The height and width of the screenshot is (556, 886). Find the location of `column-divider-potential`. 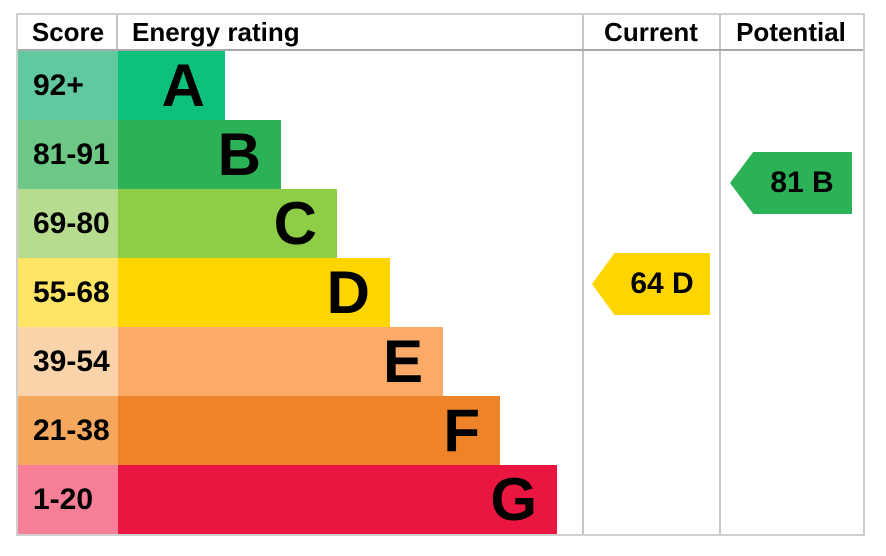

column-divider-potential is located at coordinates (720, 274).